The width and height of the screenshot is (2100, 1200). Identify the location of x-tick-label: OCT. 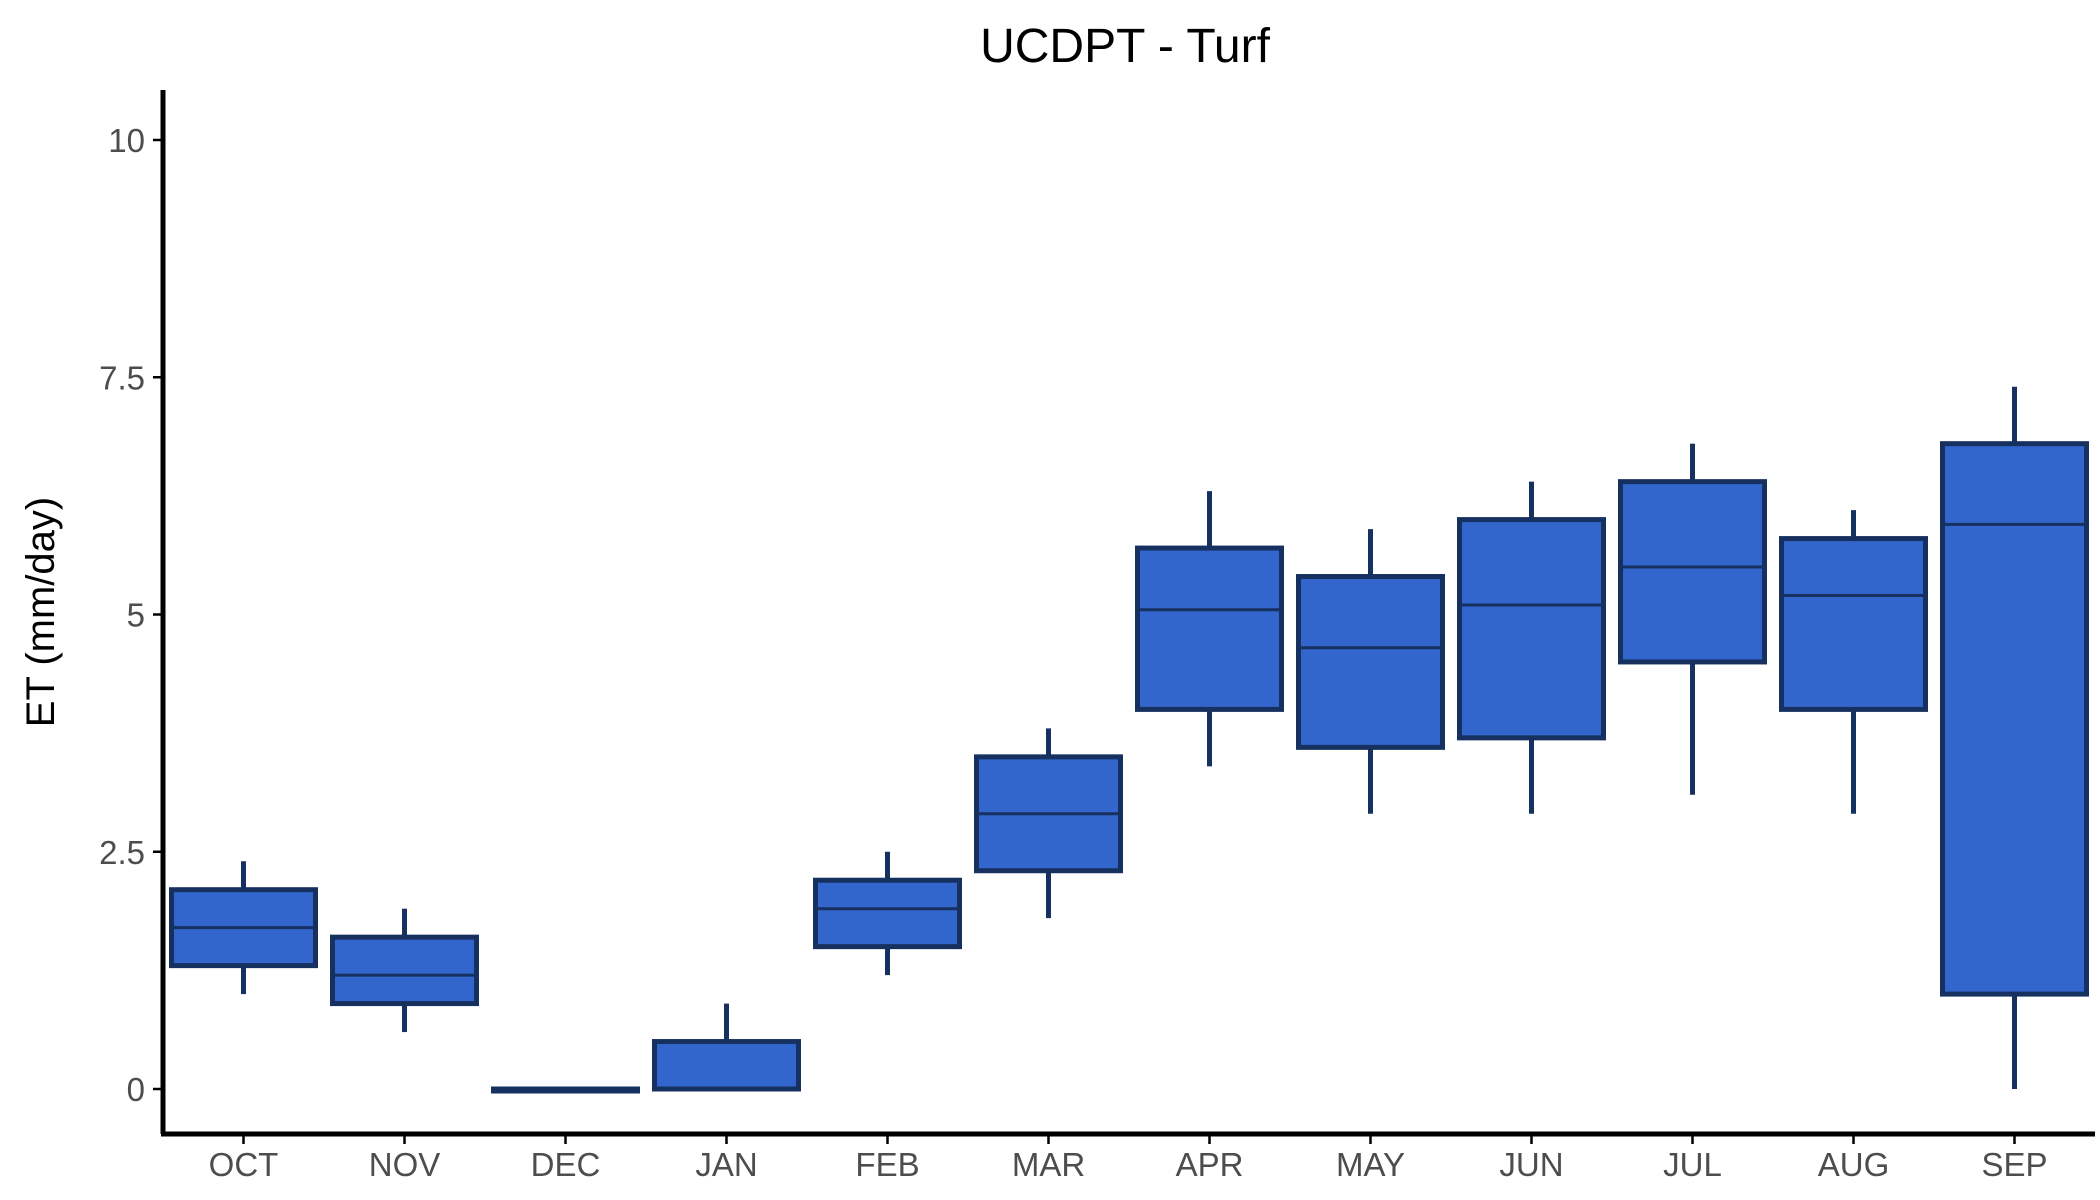
(244, 1164).